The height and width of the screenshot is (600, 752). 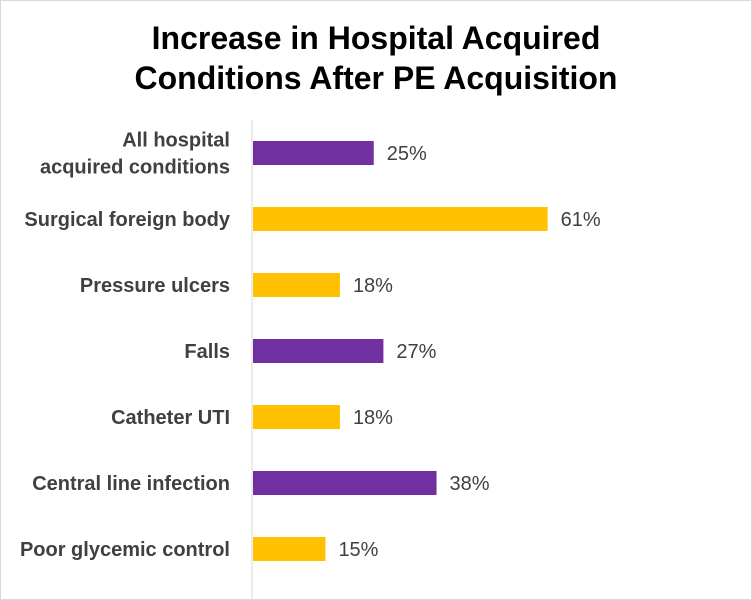 I want to click on category-label: All hospital acquired conditions, so click(x=135, y=154).